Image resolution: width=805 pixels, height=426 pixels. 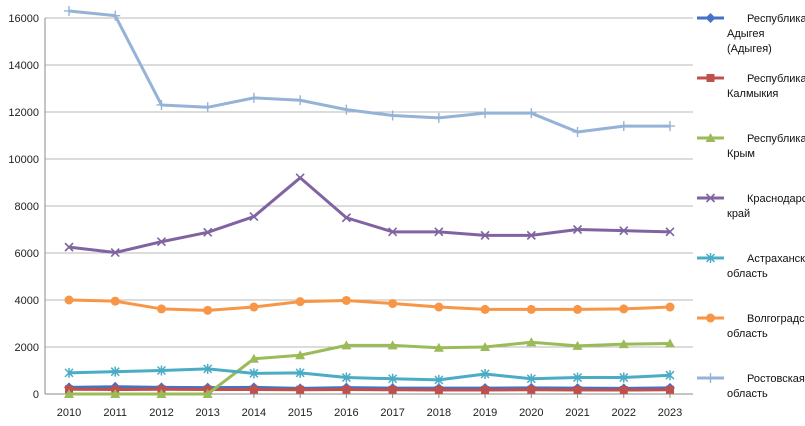 I want to click on legend-label: Калмыкия, so click(x=752, y=94).